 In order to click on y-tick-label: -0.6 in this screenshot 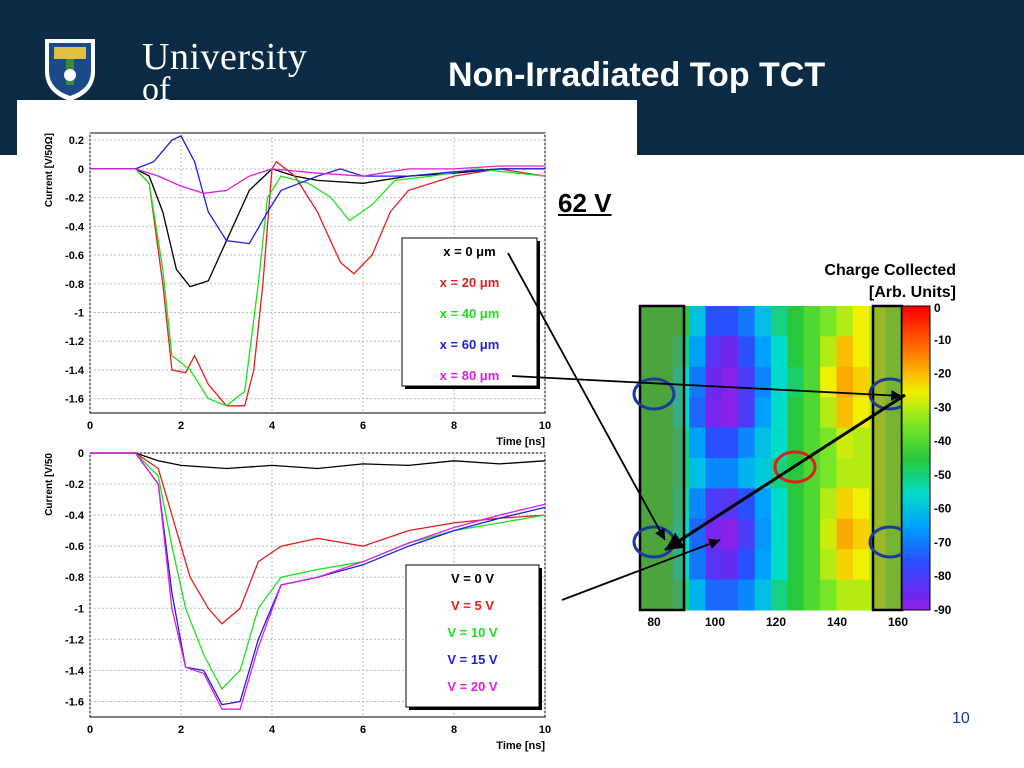, I will do `click(74, 256)`.